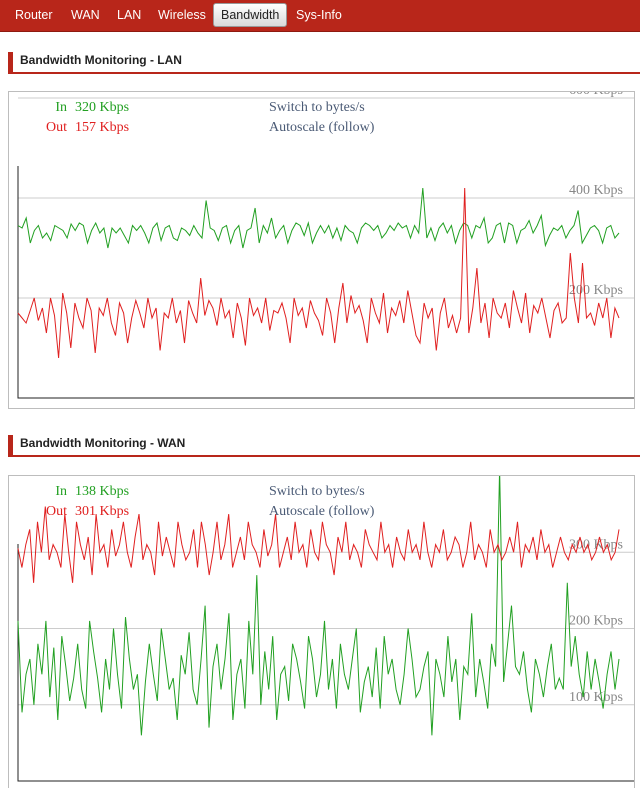 The height and width of the screenshot is (788, 640). I want to click on wan-out-label: Out, so click(56, 511).